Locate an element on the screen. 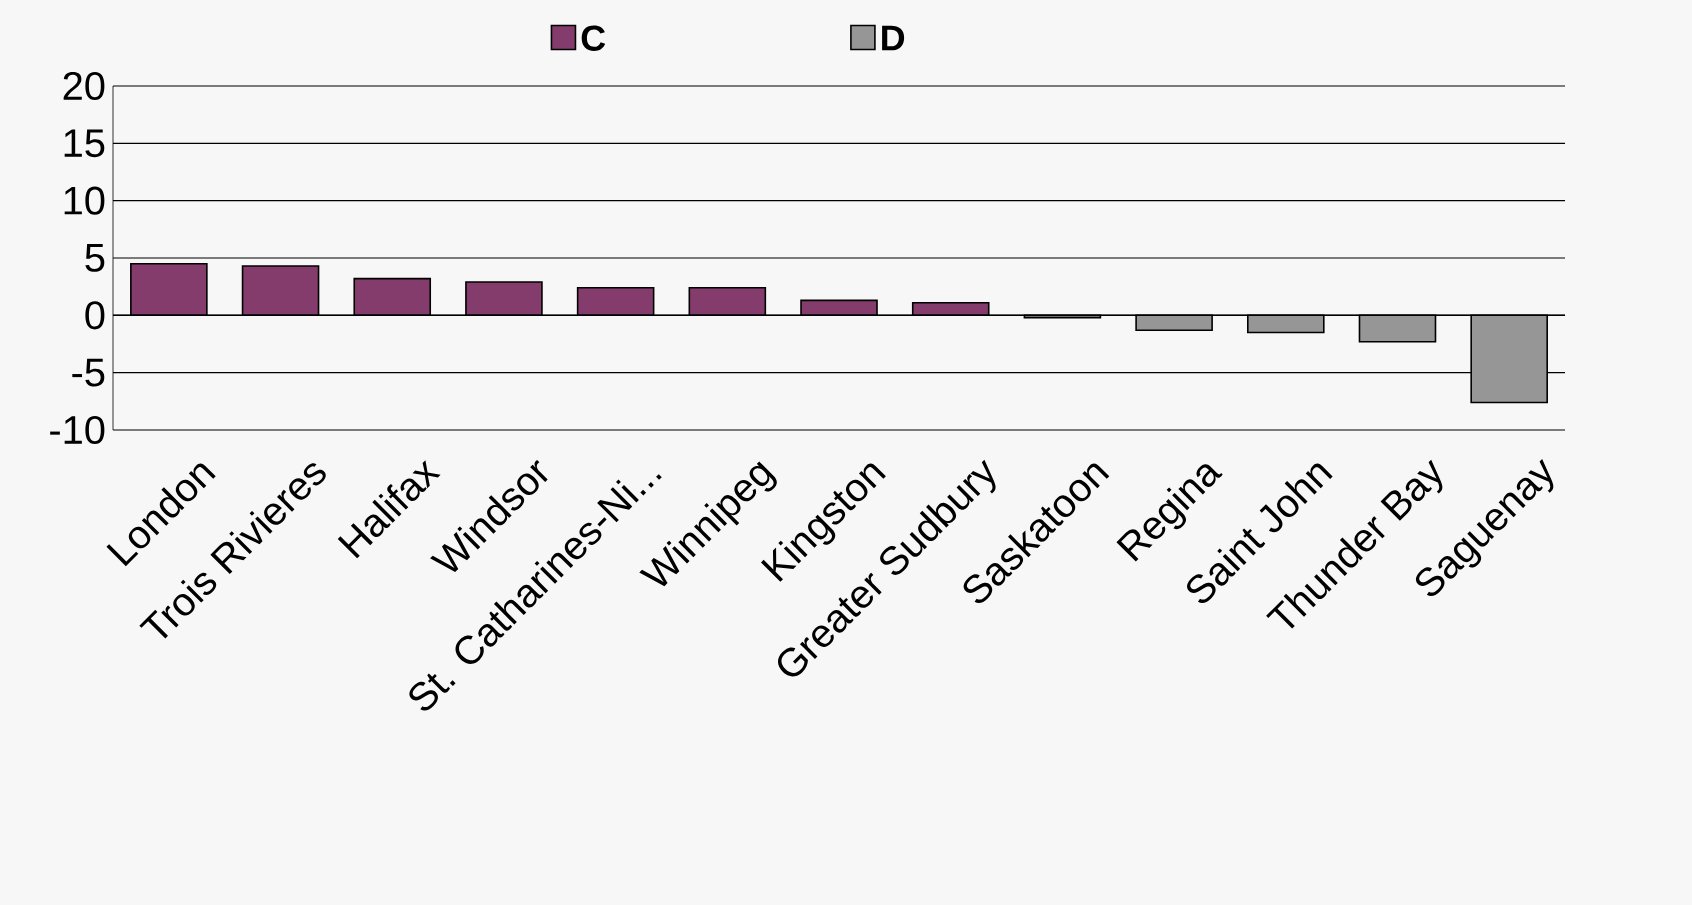  y-tick-label: -10 is located at coordinates (77, 430).